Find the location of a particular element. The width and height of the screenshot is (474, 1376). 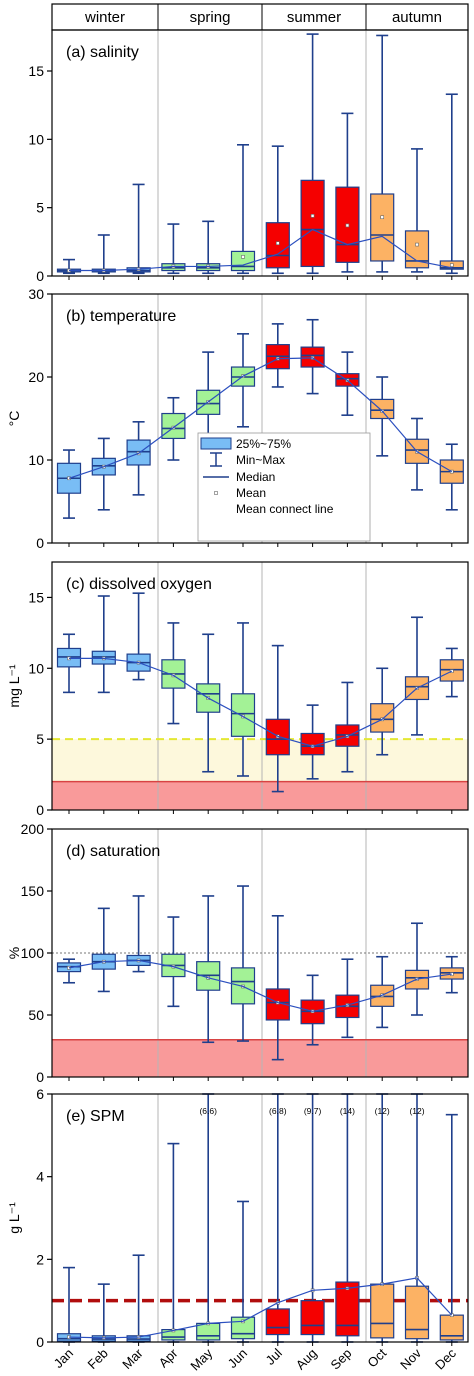

legend-mean-label: Mean is located at coordinates (251, 493).